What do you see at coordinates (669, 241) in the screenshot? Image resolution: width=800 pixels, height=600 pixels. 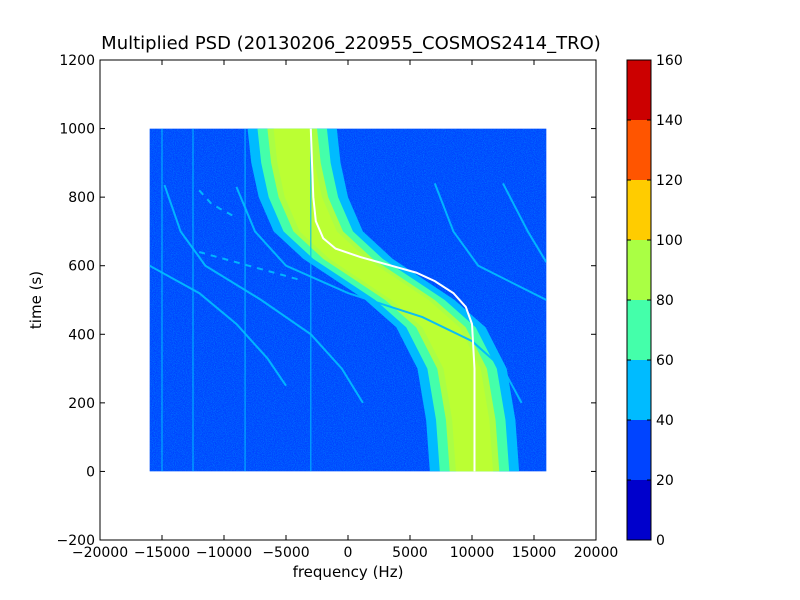 I see `colorbar-tick-label: 100` at bounding box center [669, 241].